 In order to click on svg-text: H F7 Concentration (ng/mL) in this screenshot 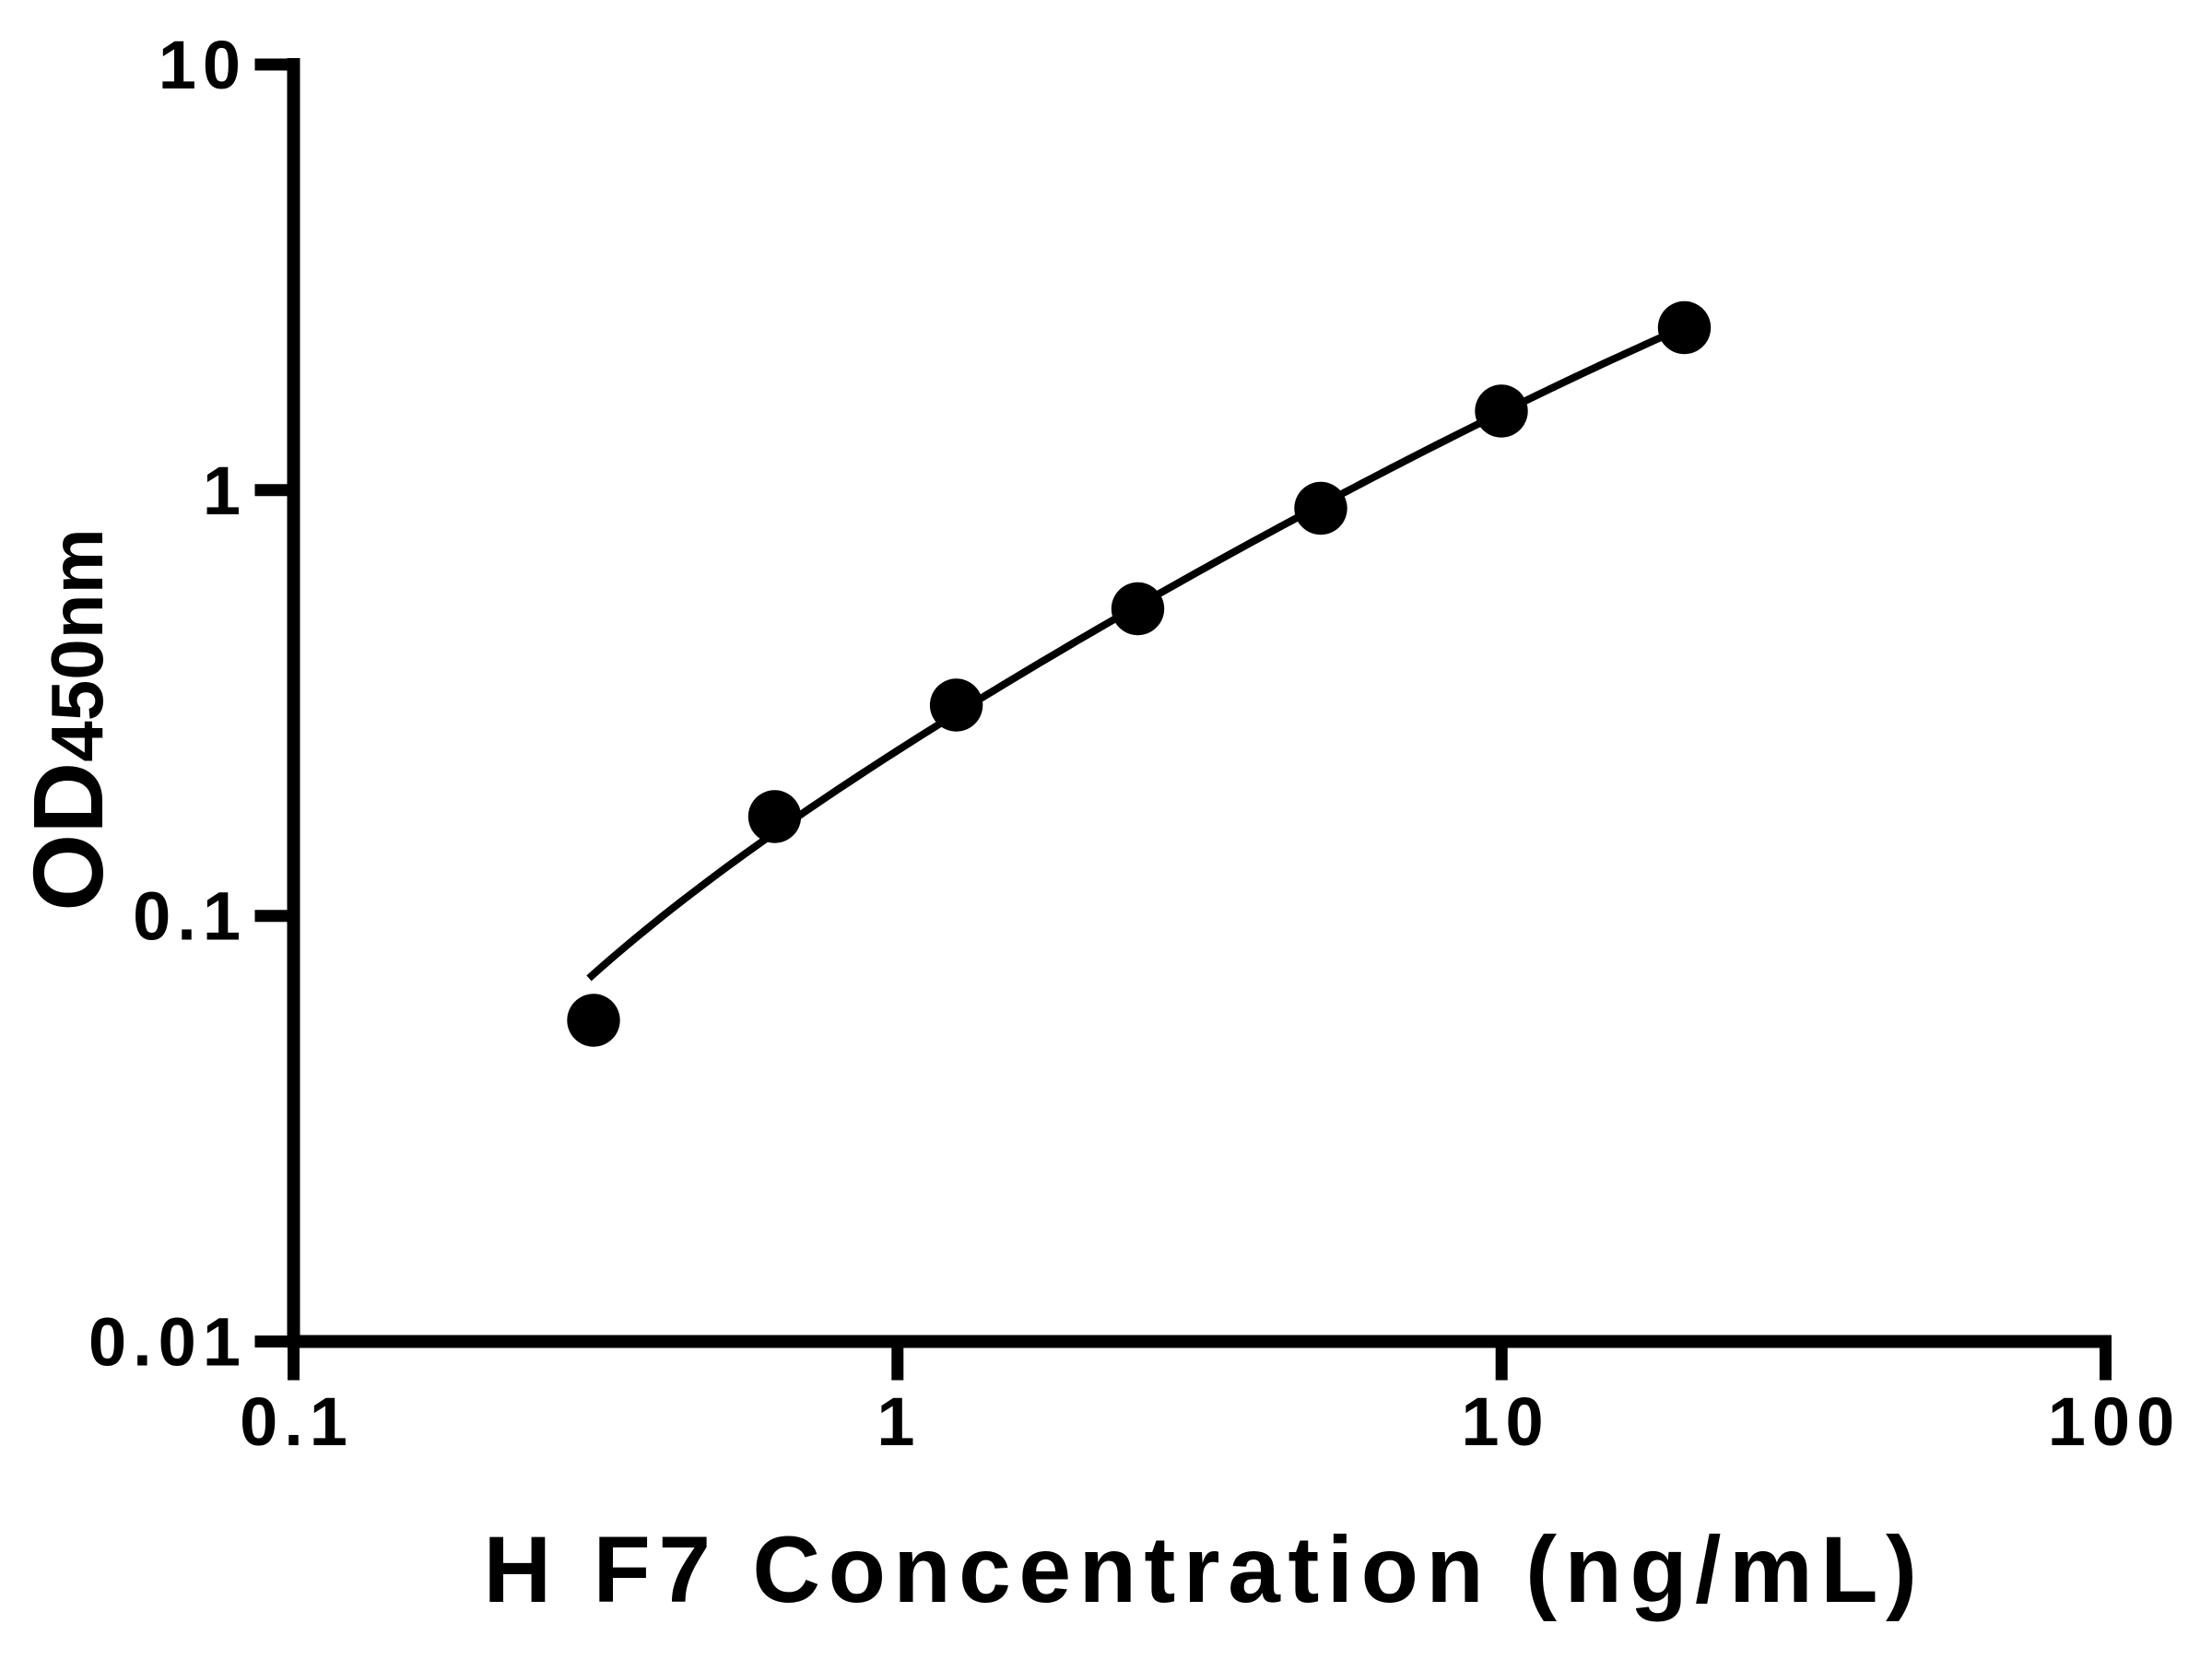, I will do `click(1204, 1569)`.